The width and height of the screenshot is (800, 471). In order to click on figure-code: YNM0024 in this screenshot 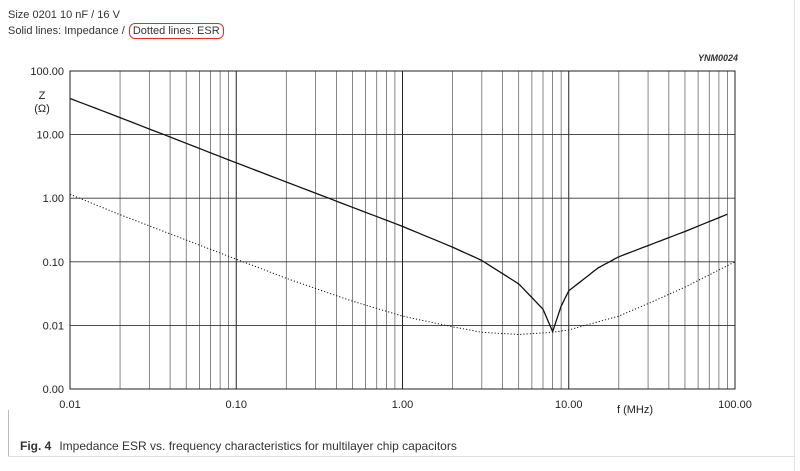, I will do `click(718, 58)`.